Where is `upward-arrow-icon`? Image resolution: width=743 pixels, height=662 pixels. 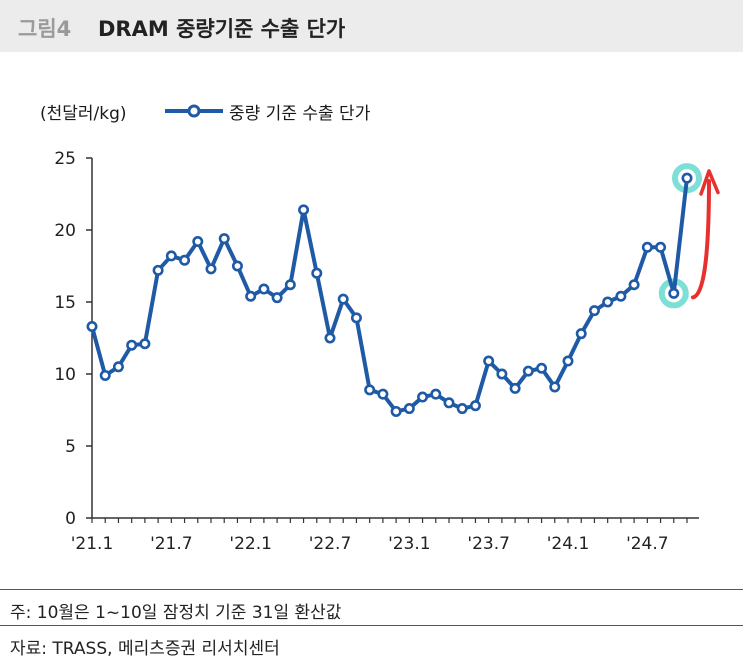 upward-arrow-icon is located at coordinates (701, 239).